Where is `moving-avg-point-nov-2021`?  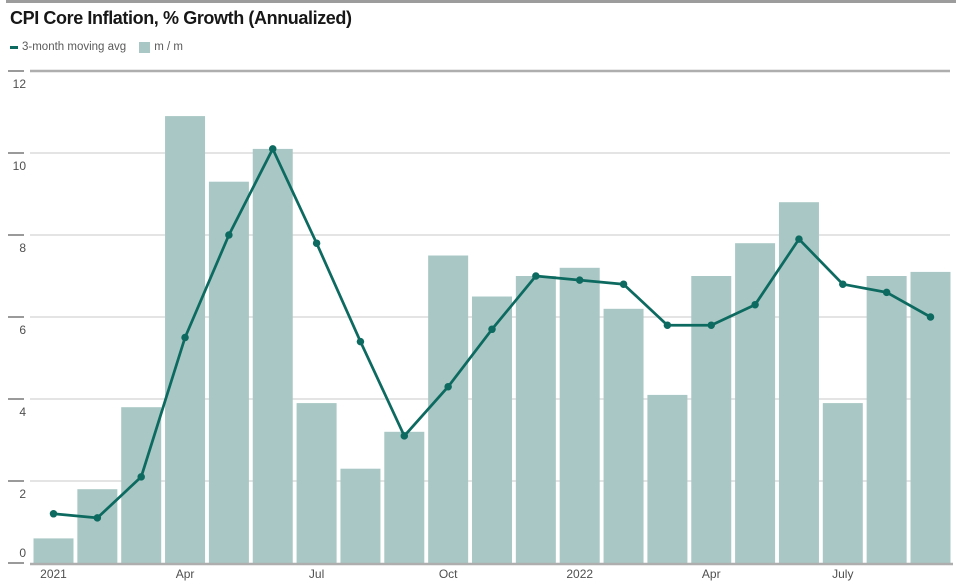
moving-avg-point-nov-2021 is located at coordinates (492, 329).